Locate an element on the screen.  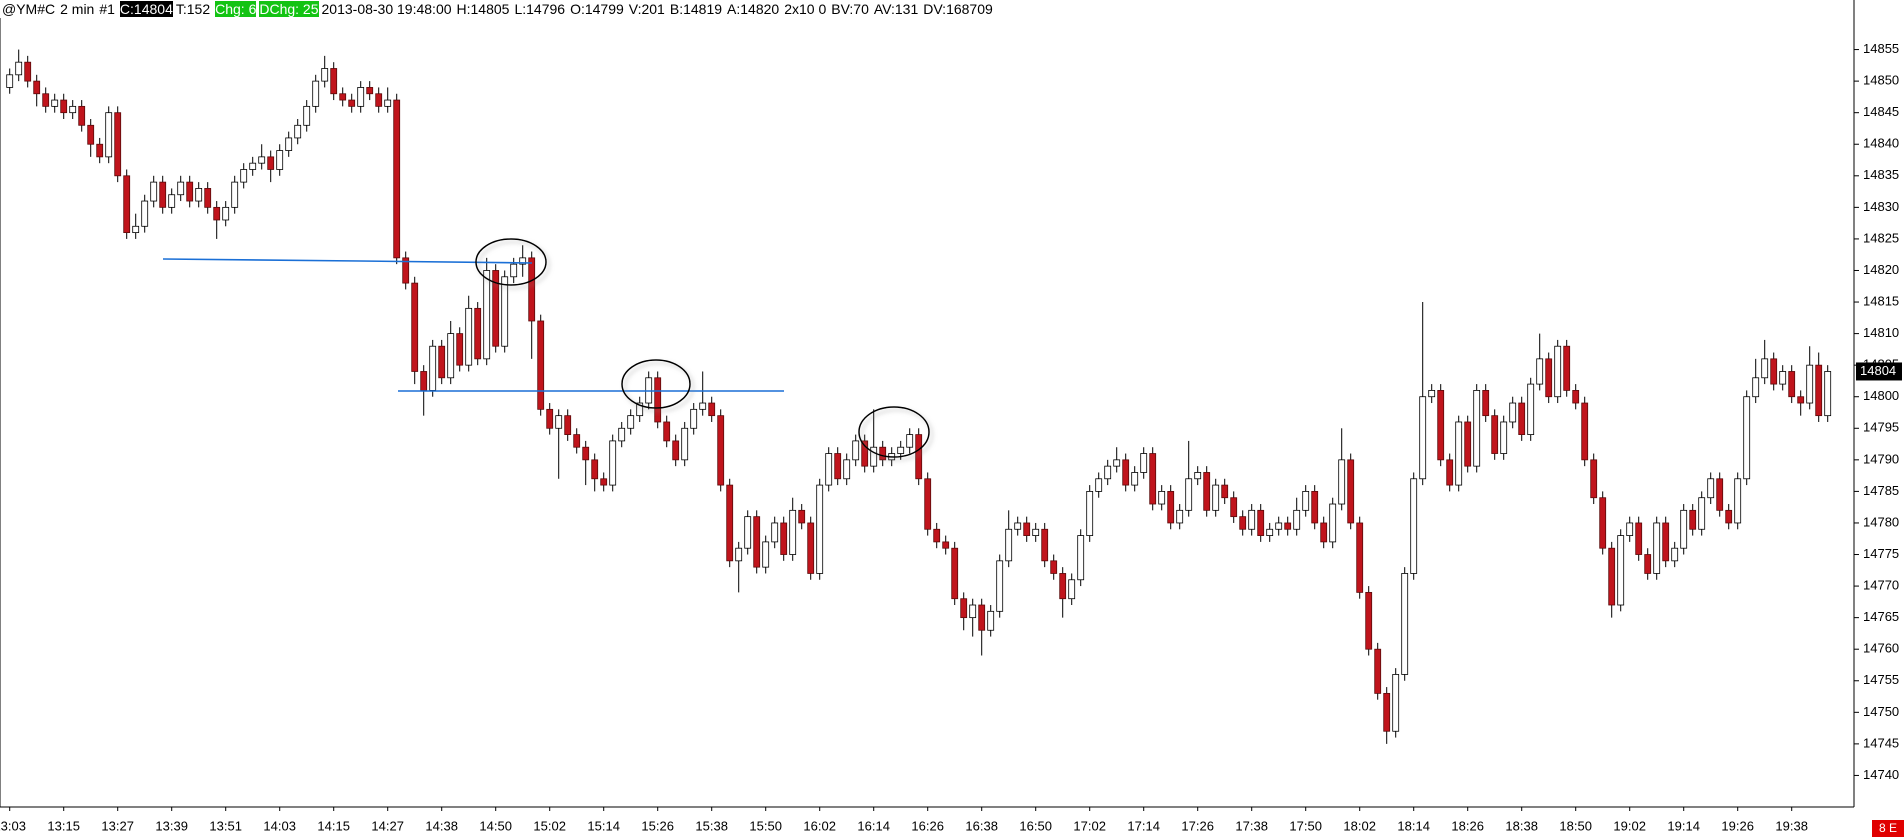
x-tick-label: 18:38 is located at coordinates (1521, 825).